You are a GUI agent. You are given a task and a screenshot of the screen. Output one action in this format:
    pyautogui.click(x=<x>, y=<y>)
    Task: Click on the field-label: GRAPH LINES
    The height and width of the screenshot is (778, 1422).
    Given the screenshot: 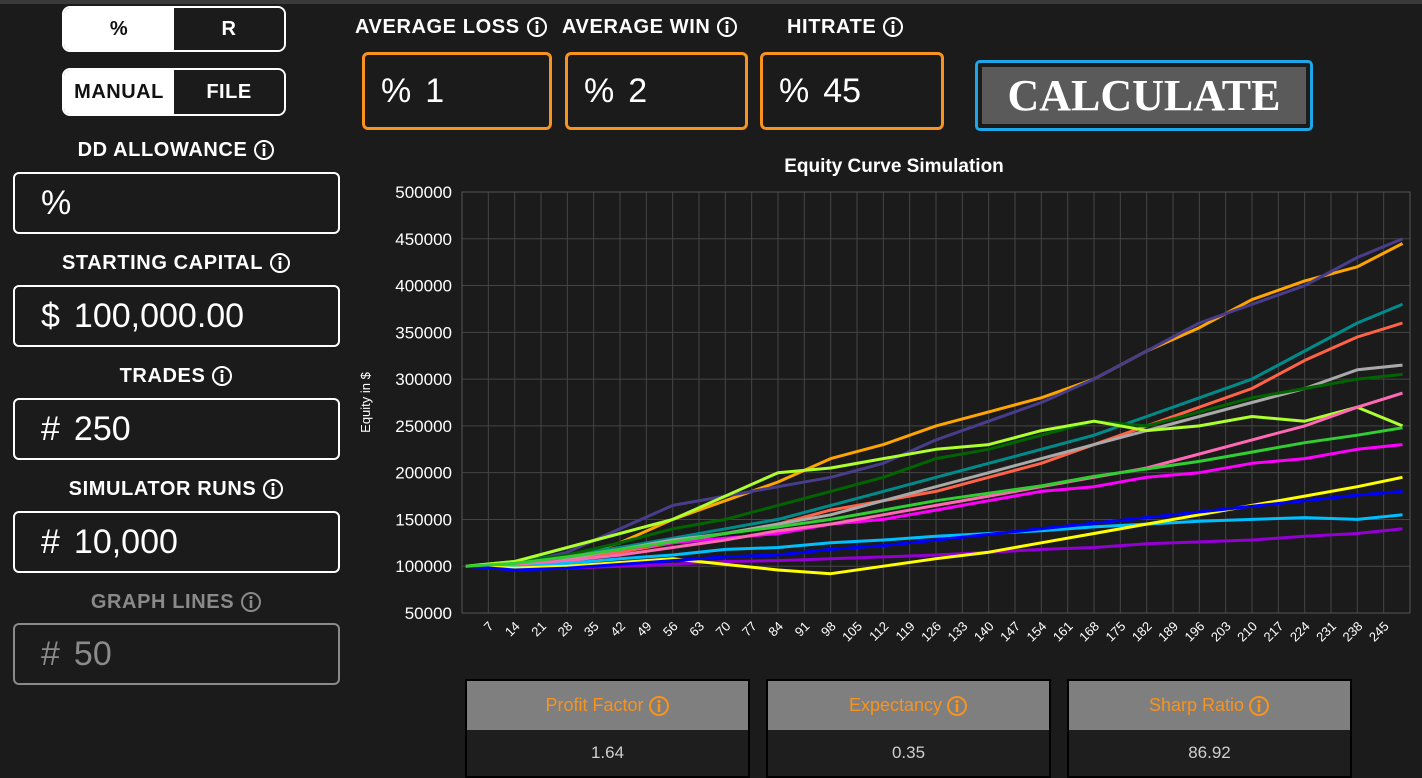 What is the action you would take?
    pyautogui.click(x=176, y=602)
    